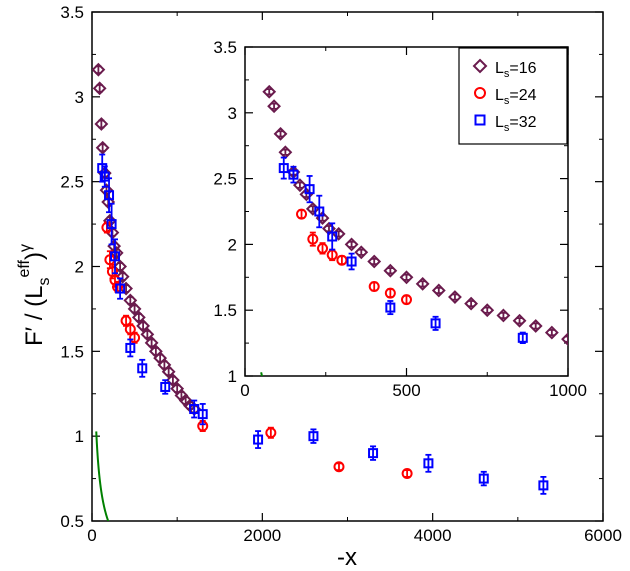 This screenshot has width=630, height=571. I want to click on y-axis-title-main: F′ / (L, so click(34, 315).